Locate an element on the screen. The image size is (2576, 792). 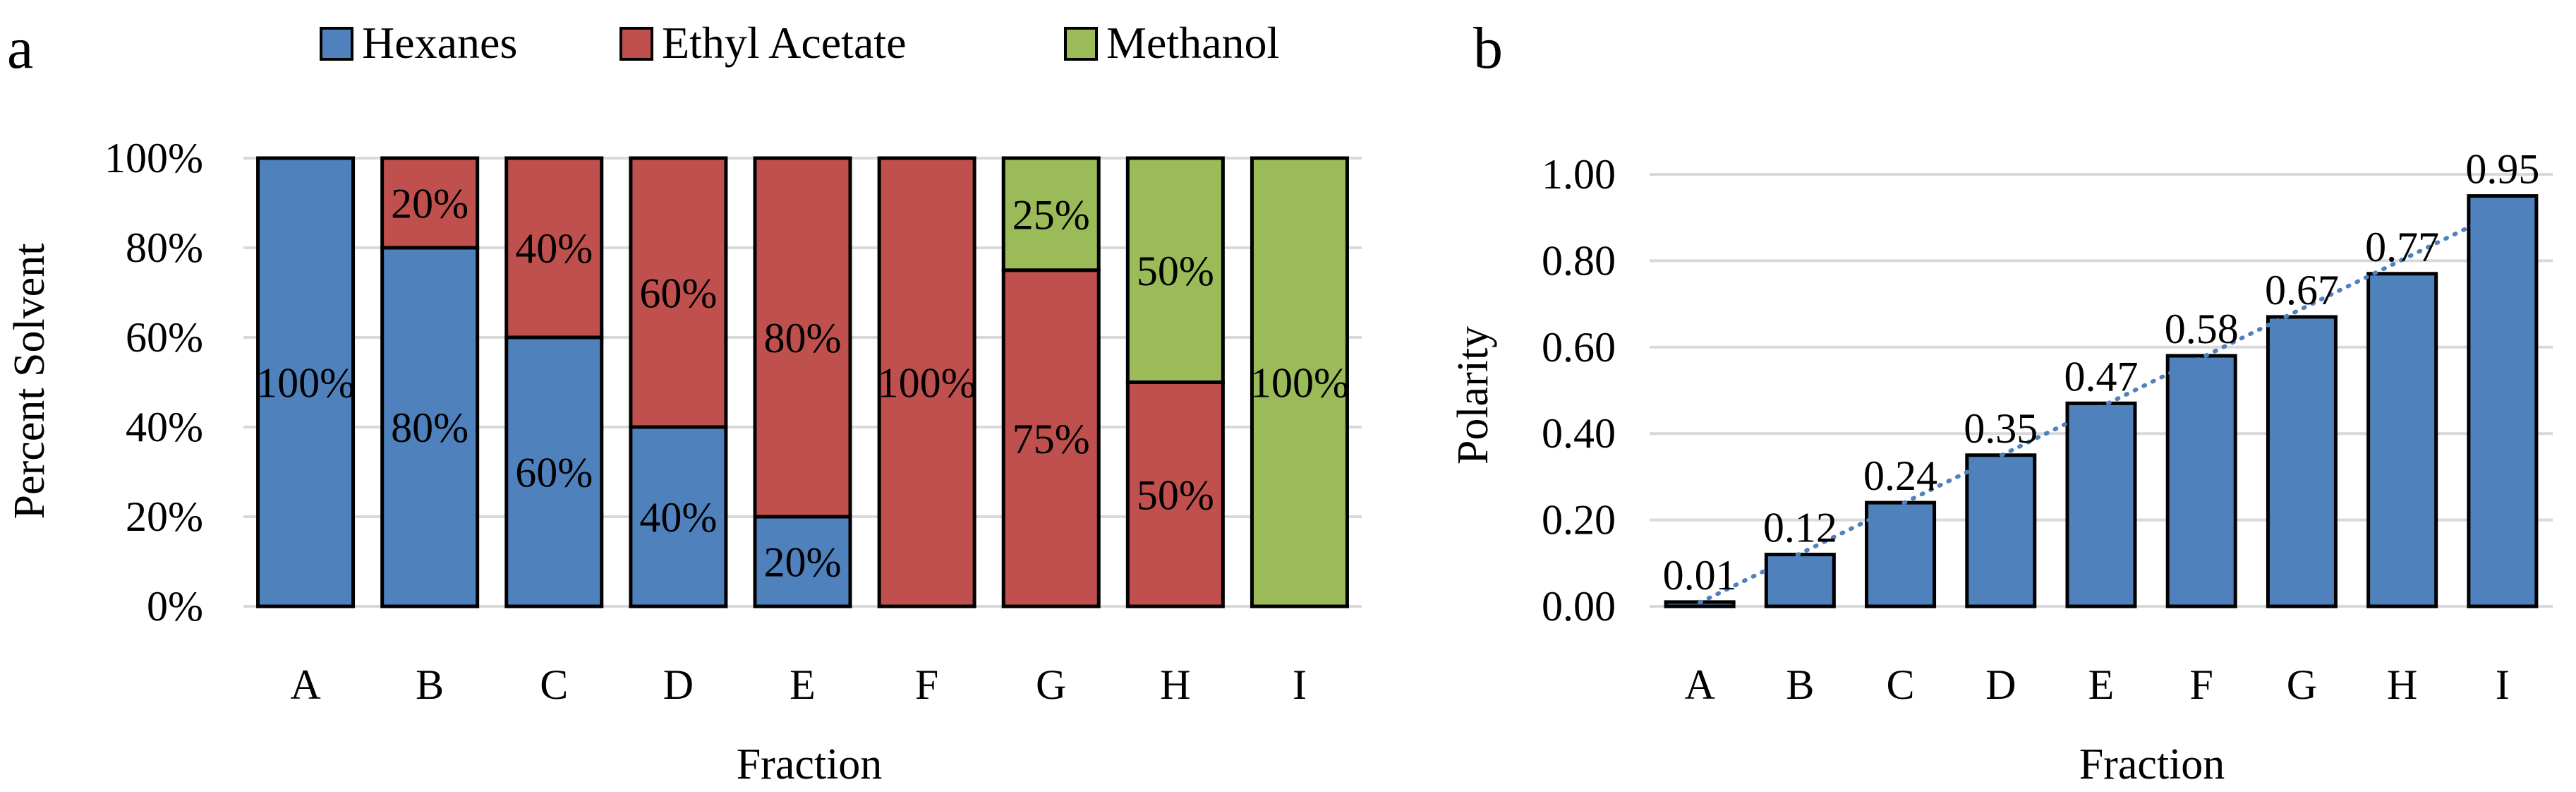
panel-a-y-tick-labels: 0% 20% 40% 60% 80% 100% is located at coordinates (154, 382).